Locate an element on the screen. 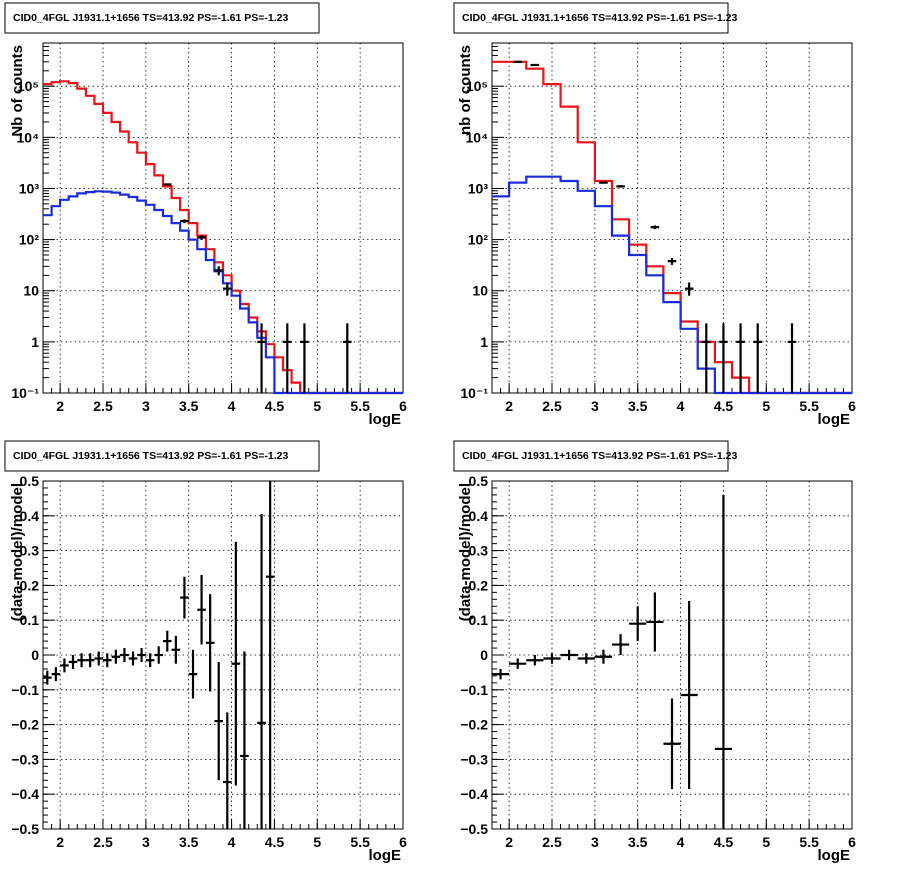 This screenshot has height=875, width=898. y-tick-label: 0.3 is located at coordinates (30, 551).